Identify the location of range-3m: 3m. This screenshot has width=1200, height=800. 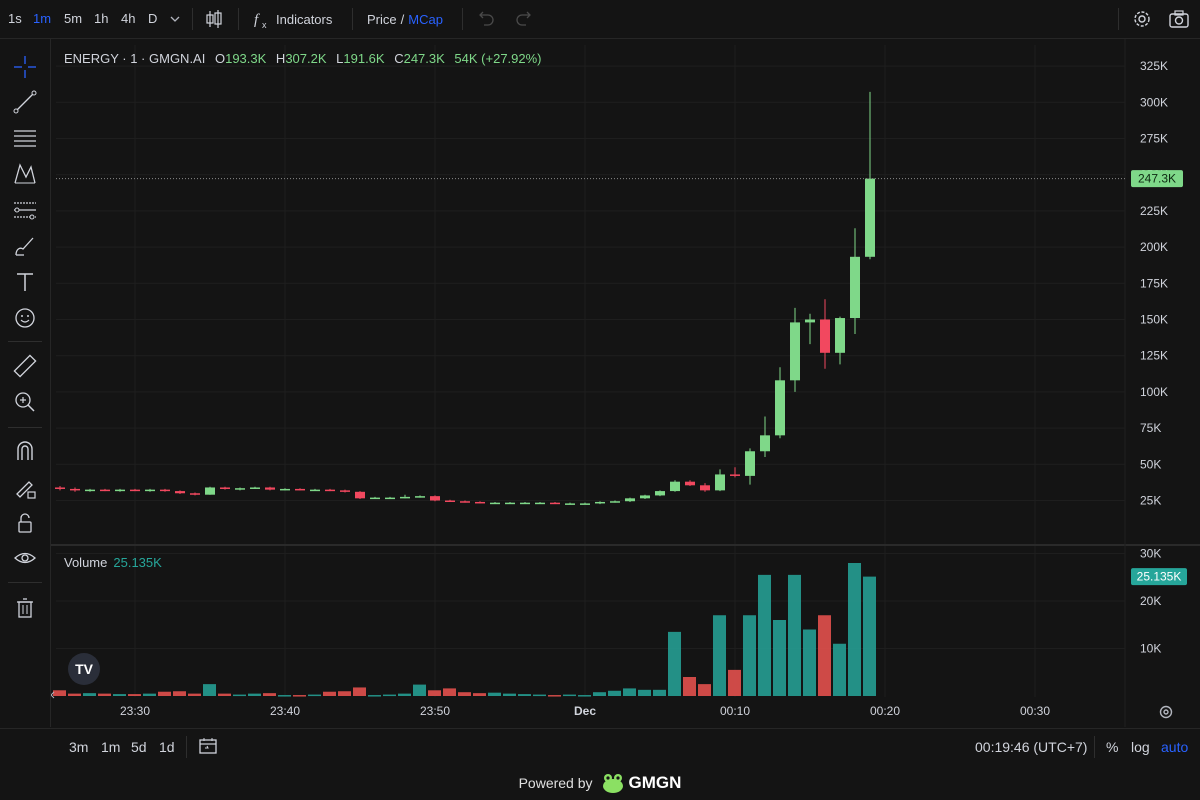
(79, 747).